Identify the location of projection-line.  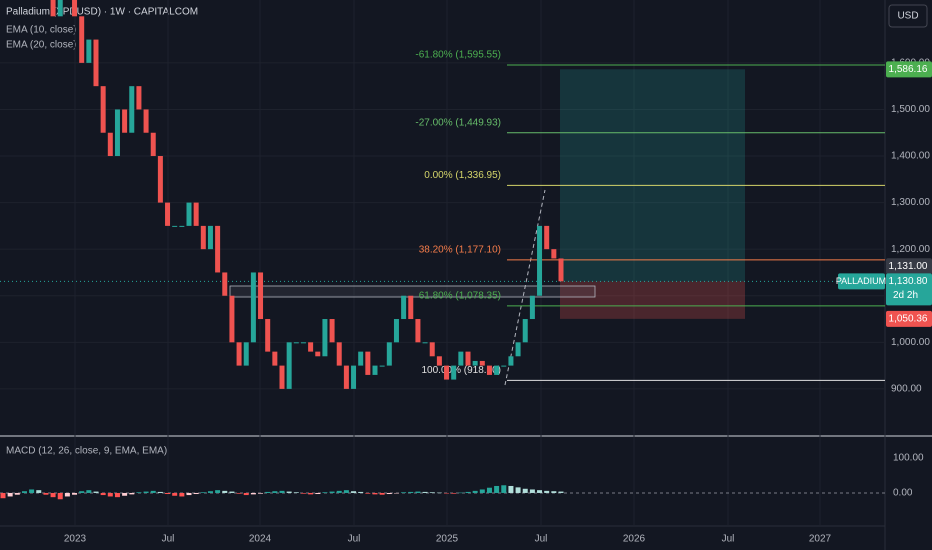
(525, 287).